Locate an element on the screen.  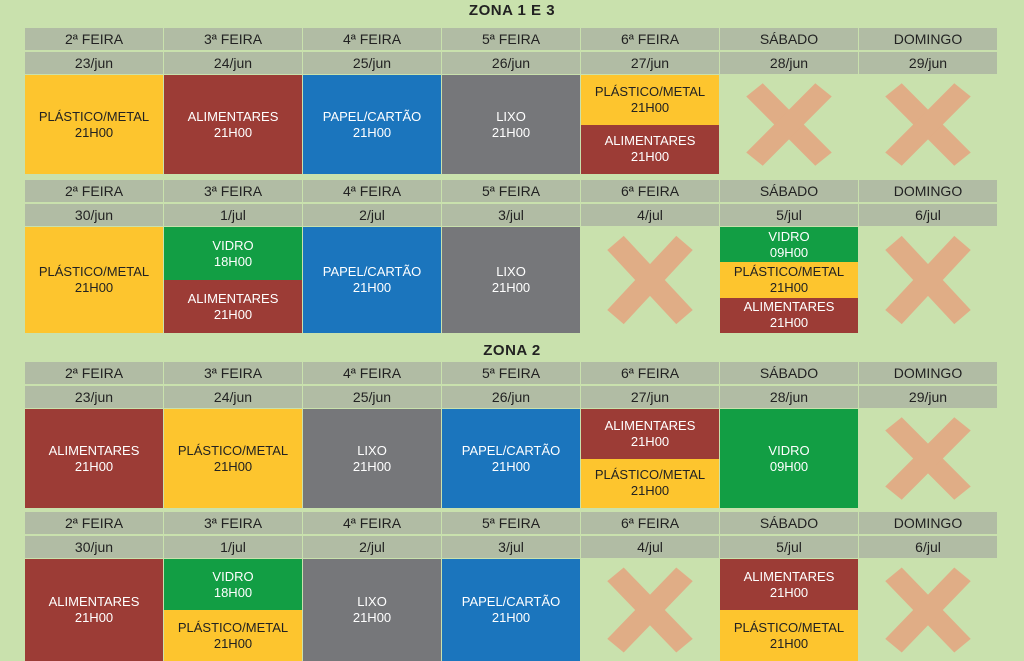
day-column: 3ª FEIRA 24/jun ALIMENTARES 21H00 is located at coordinates (233, 101).